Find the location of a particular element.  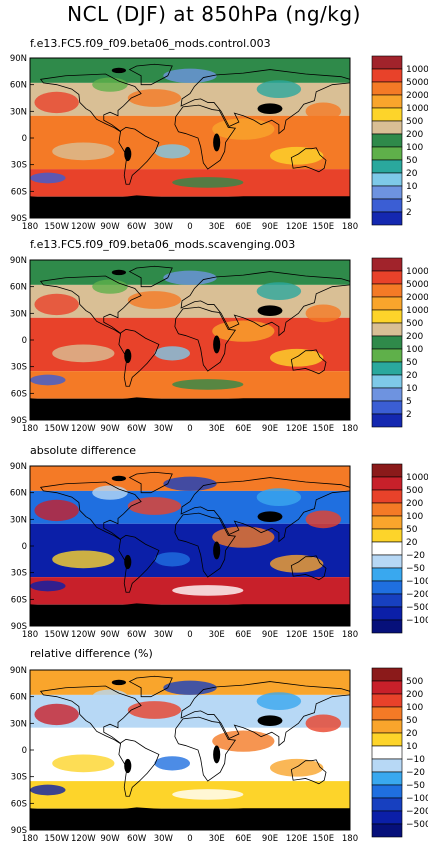

x-tick-label: 90W is located at coordinates (110, 635).